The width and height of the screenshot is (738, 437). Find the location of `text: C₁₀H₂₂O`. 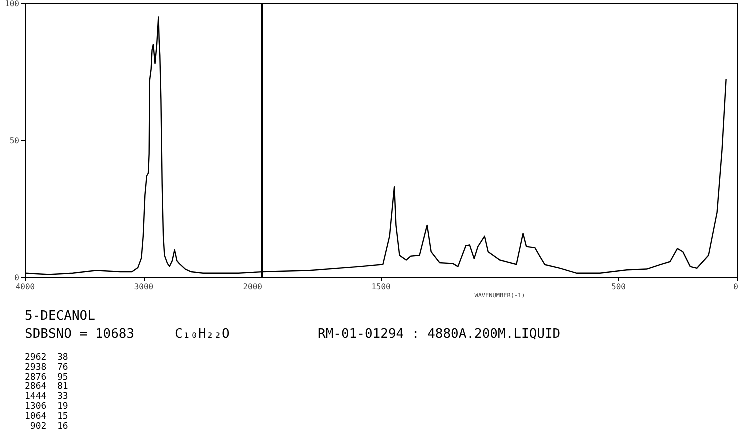

text: C₁₀H₂₂O is located at coordinates (202, 335).